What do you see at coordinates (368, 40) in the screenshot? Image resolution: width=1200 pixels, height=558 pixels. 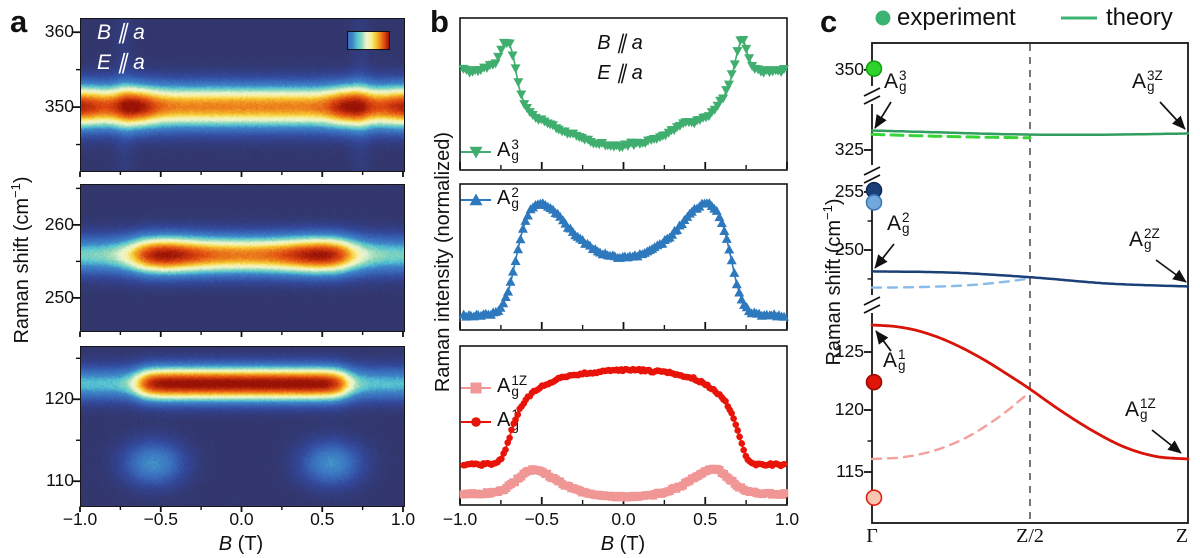 I see `colorbar` at bounding box center [368, 40].